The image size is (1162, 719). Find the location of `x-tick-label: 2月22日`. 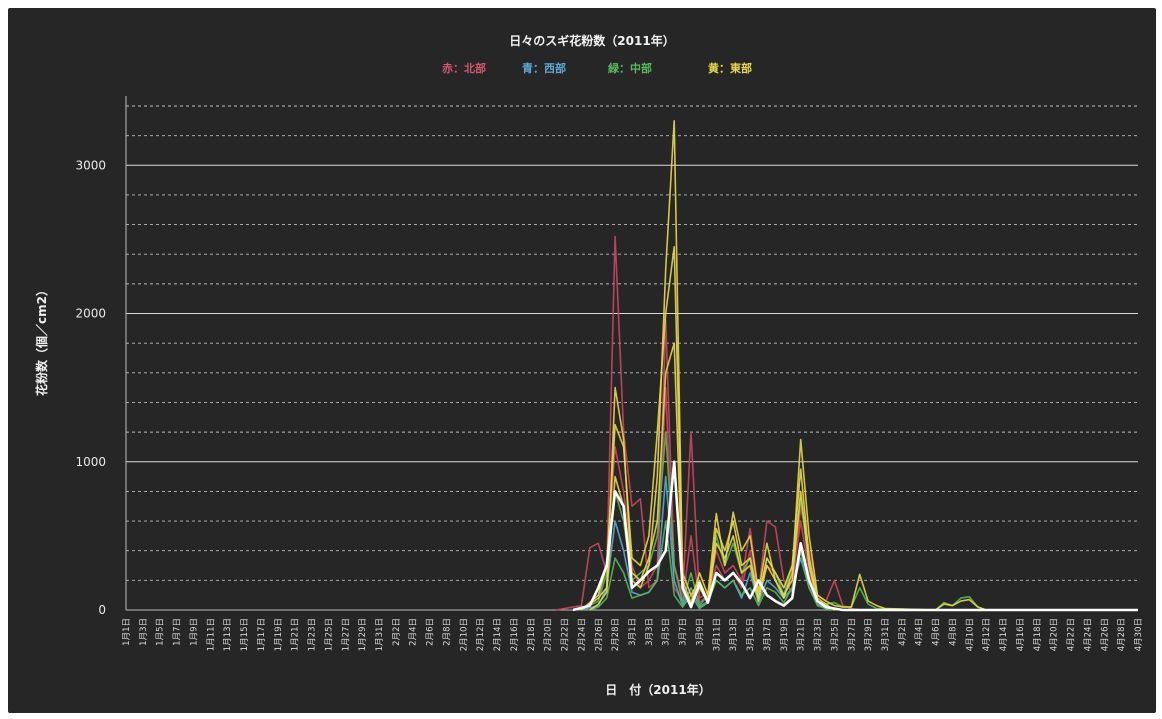

x-tick-label: 2月22日 is located at coordinates (566, 634).